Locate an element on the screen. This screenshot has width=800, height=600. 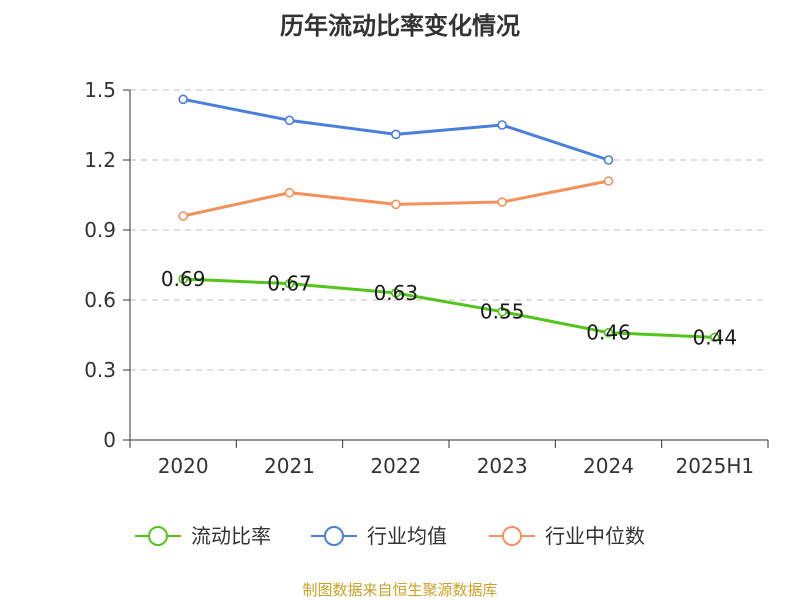
source-note: 制图数据来自恒生聚源数据库 is located at coordinates (400, 590).